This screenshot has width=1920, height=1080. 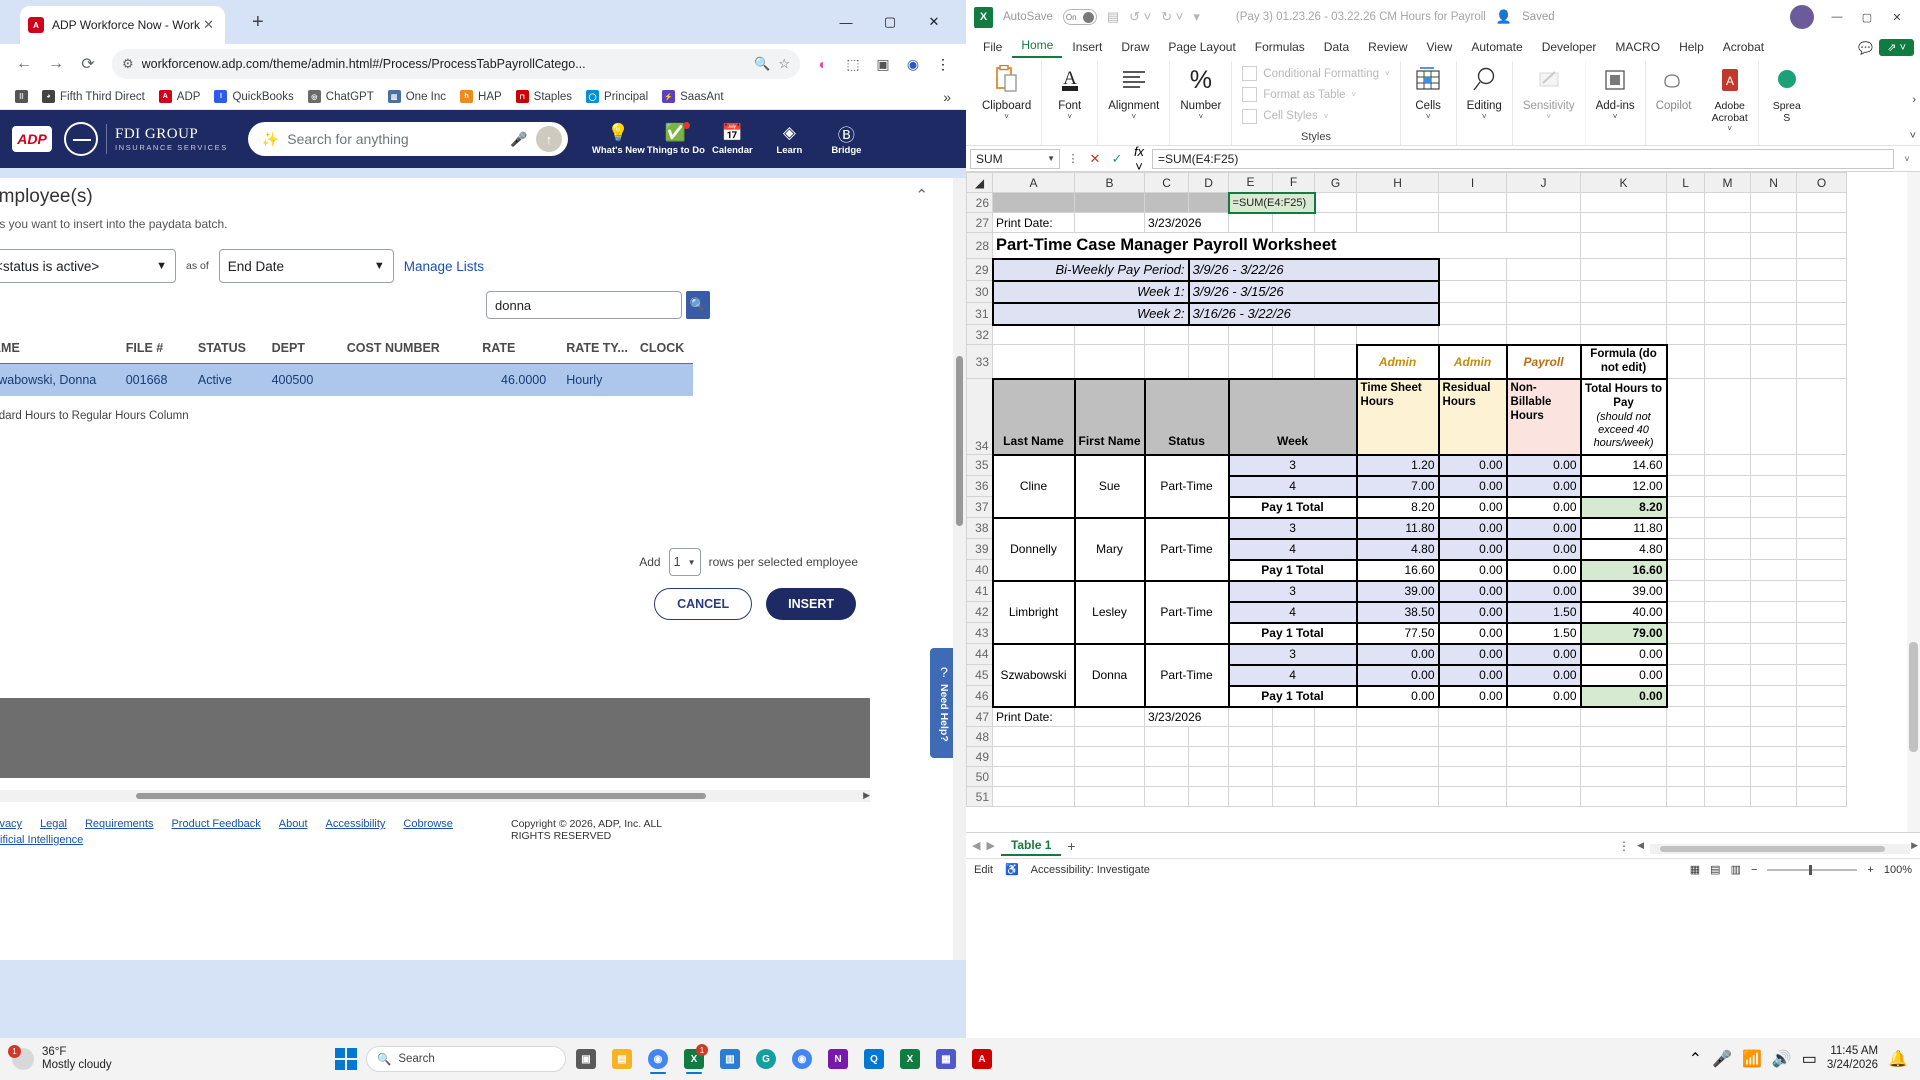 What do you see at coordinates (1822, 313) in the screenshot?
I see `cell-o31` at bounding box center [1822, 313].